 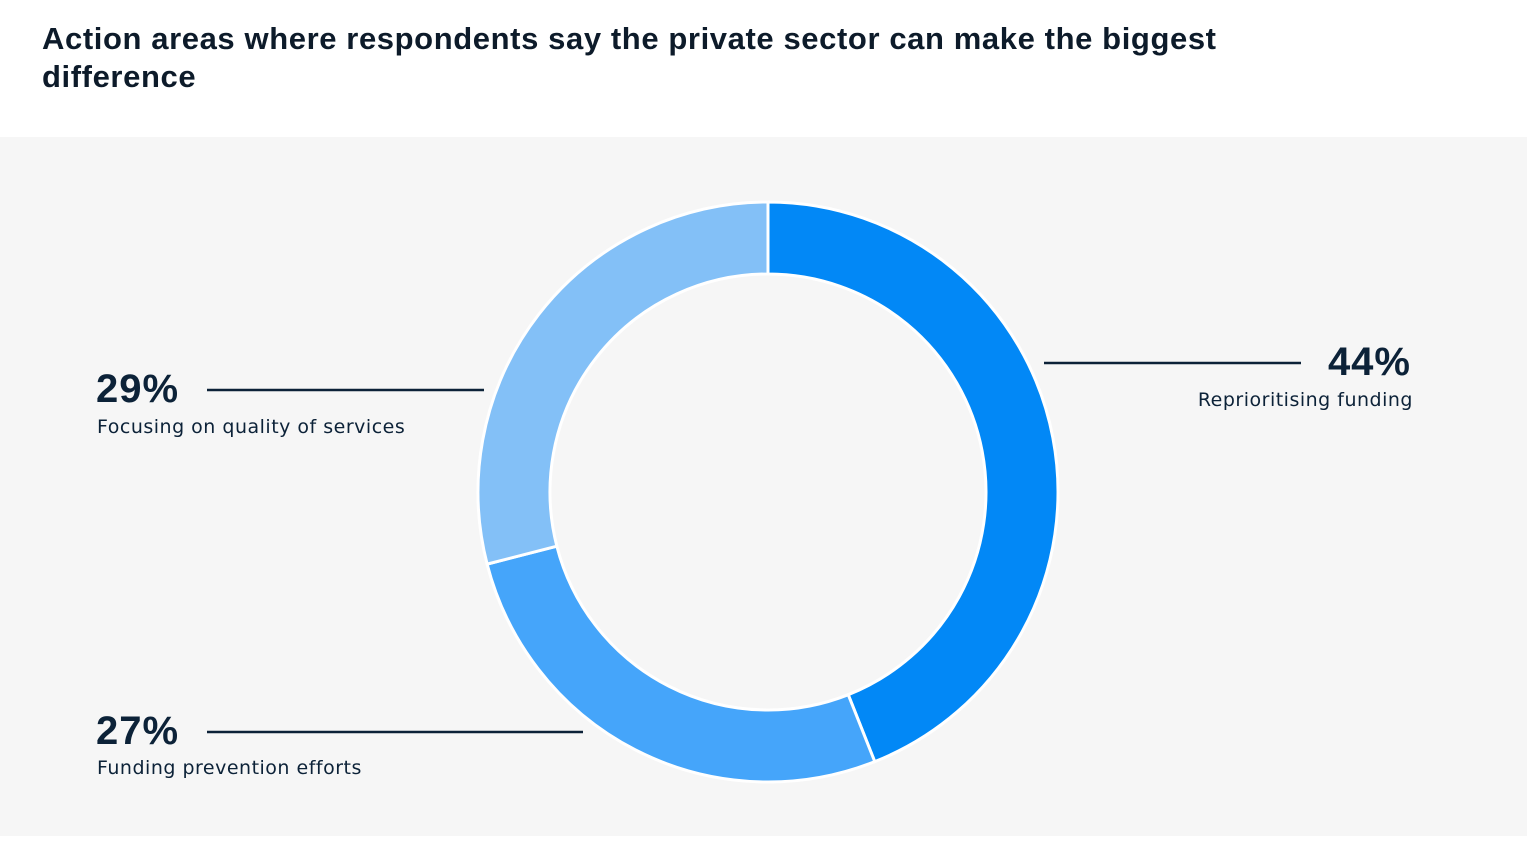 I want to click on category-label-focusing-on-quality: Focusing on quality of services, so click(x=251, y=427).